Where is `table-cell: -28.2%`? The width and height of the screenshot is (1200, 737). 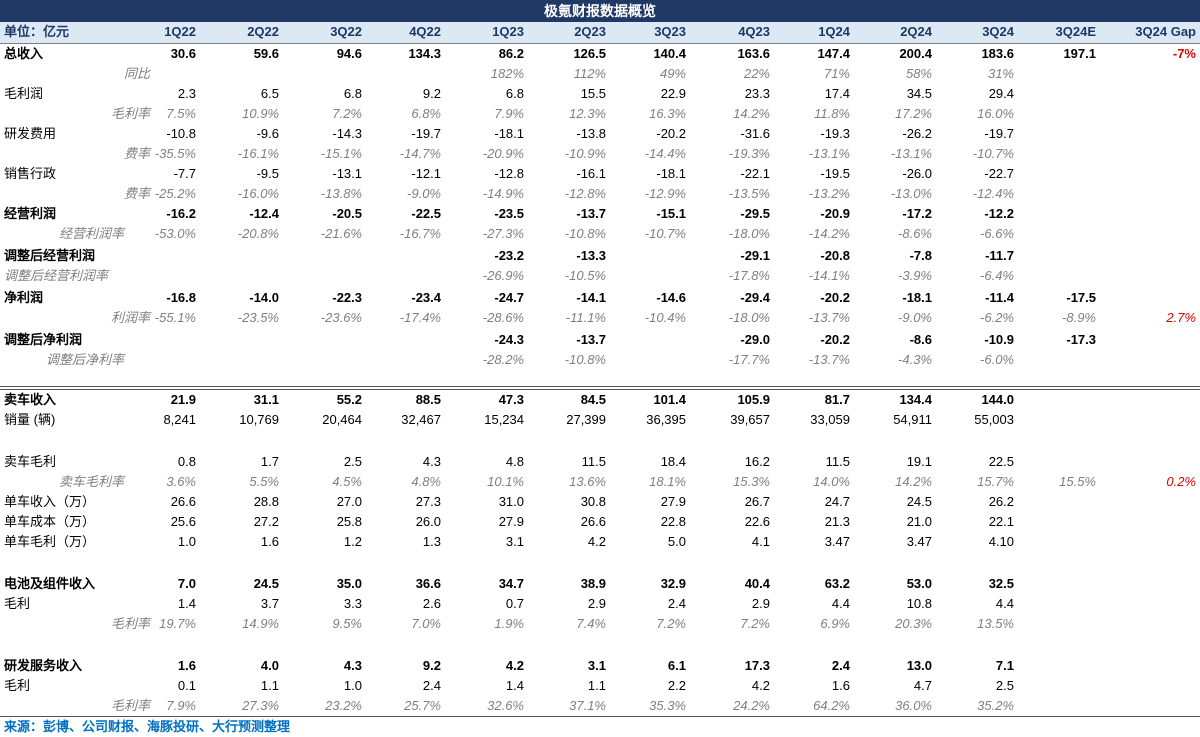 table-cell: -28.2% is located at coordinates (503, 359).